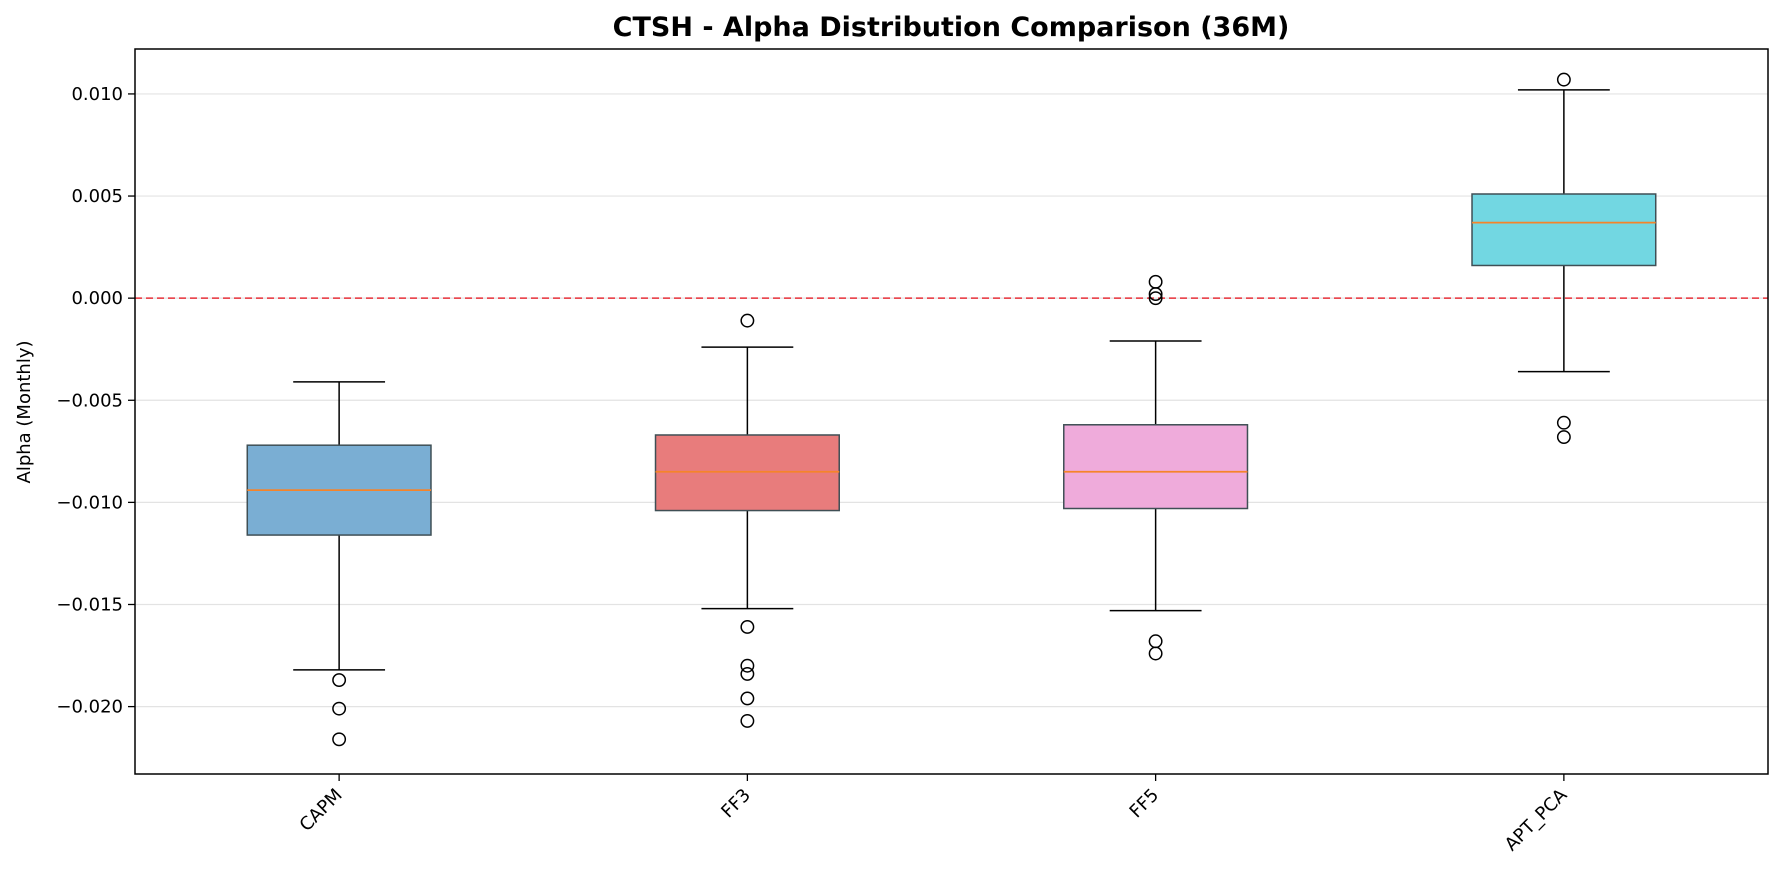 The width and height of the screenshot is (1783, 884). What do you see at coordinates (89, 707) in the screenshot?
I see `y-tick-label: −0.020` at bounding box center [89, 707].